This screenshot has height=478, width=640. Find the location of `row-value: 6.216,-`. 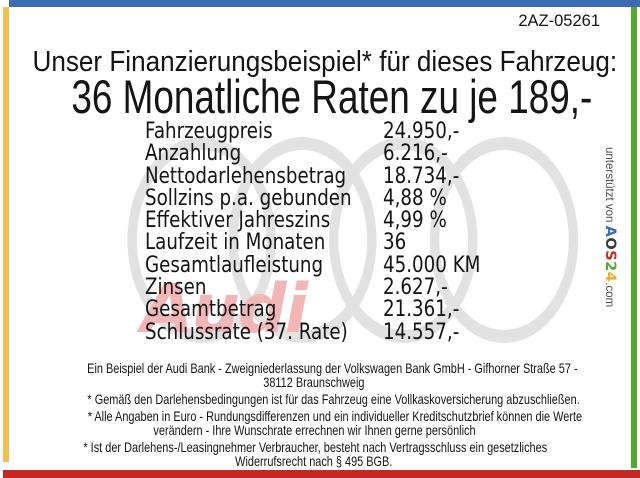

row-value: 6.216,- is located at coordinates (415, 154).